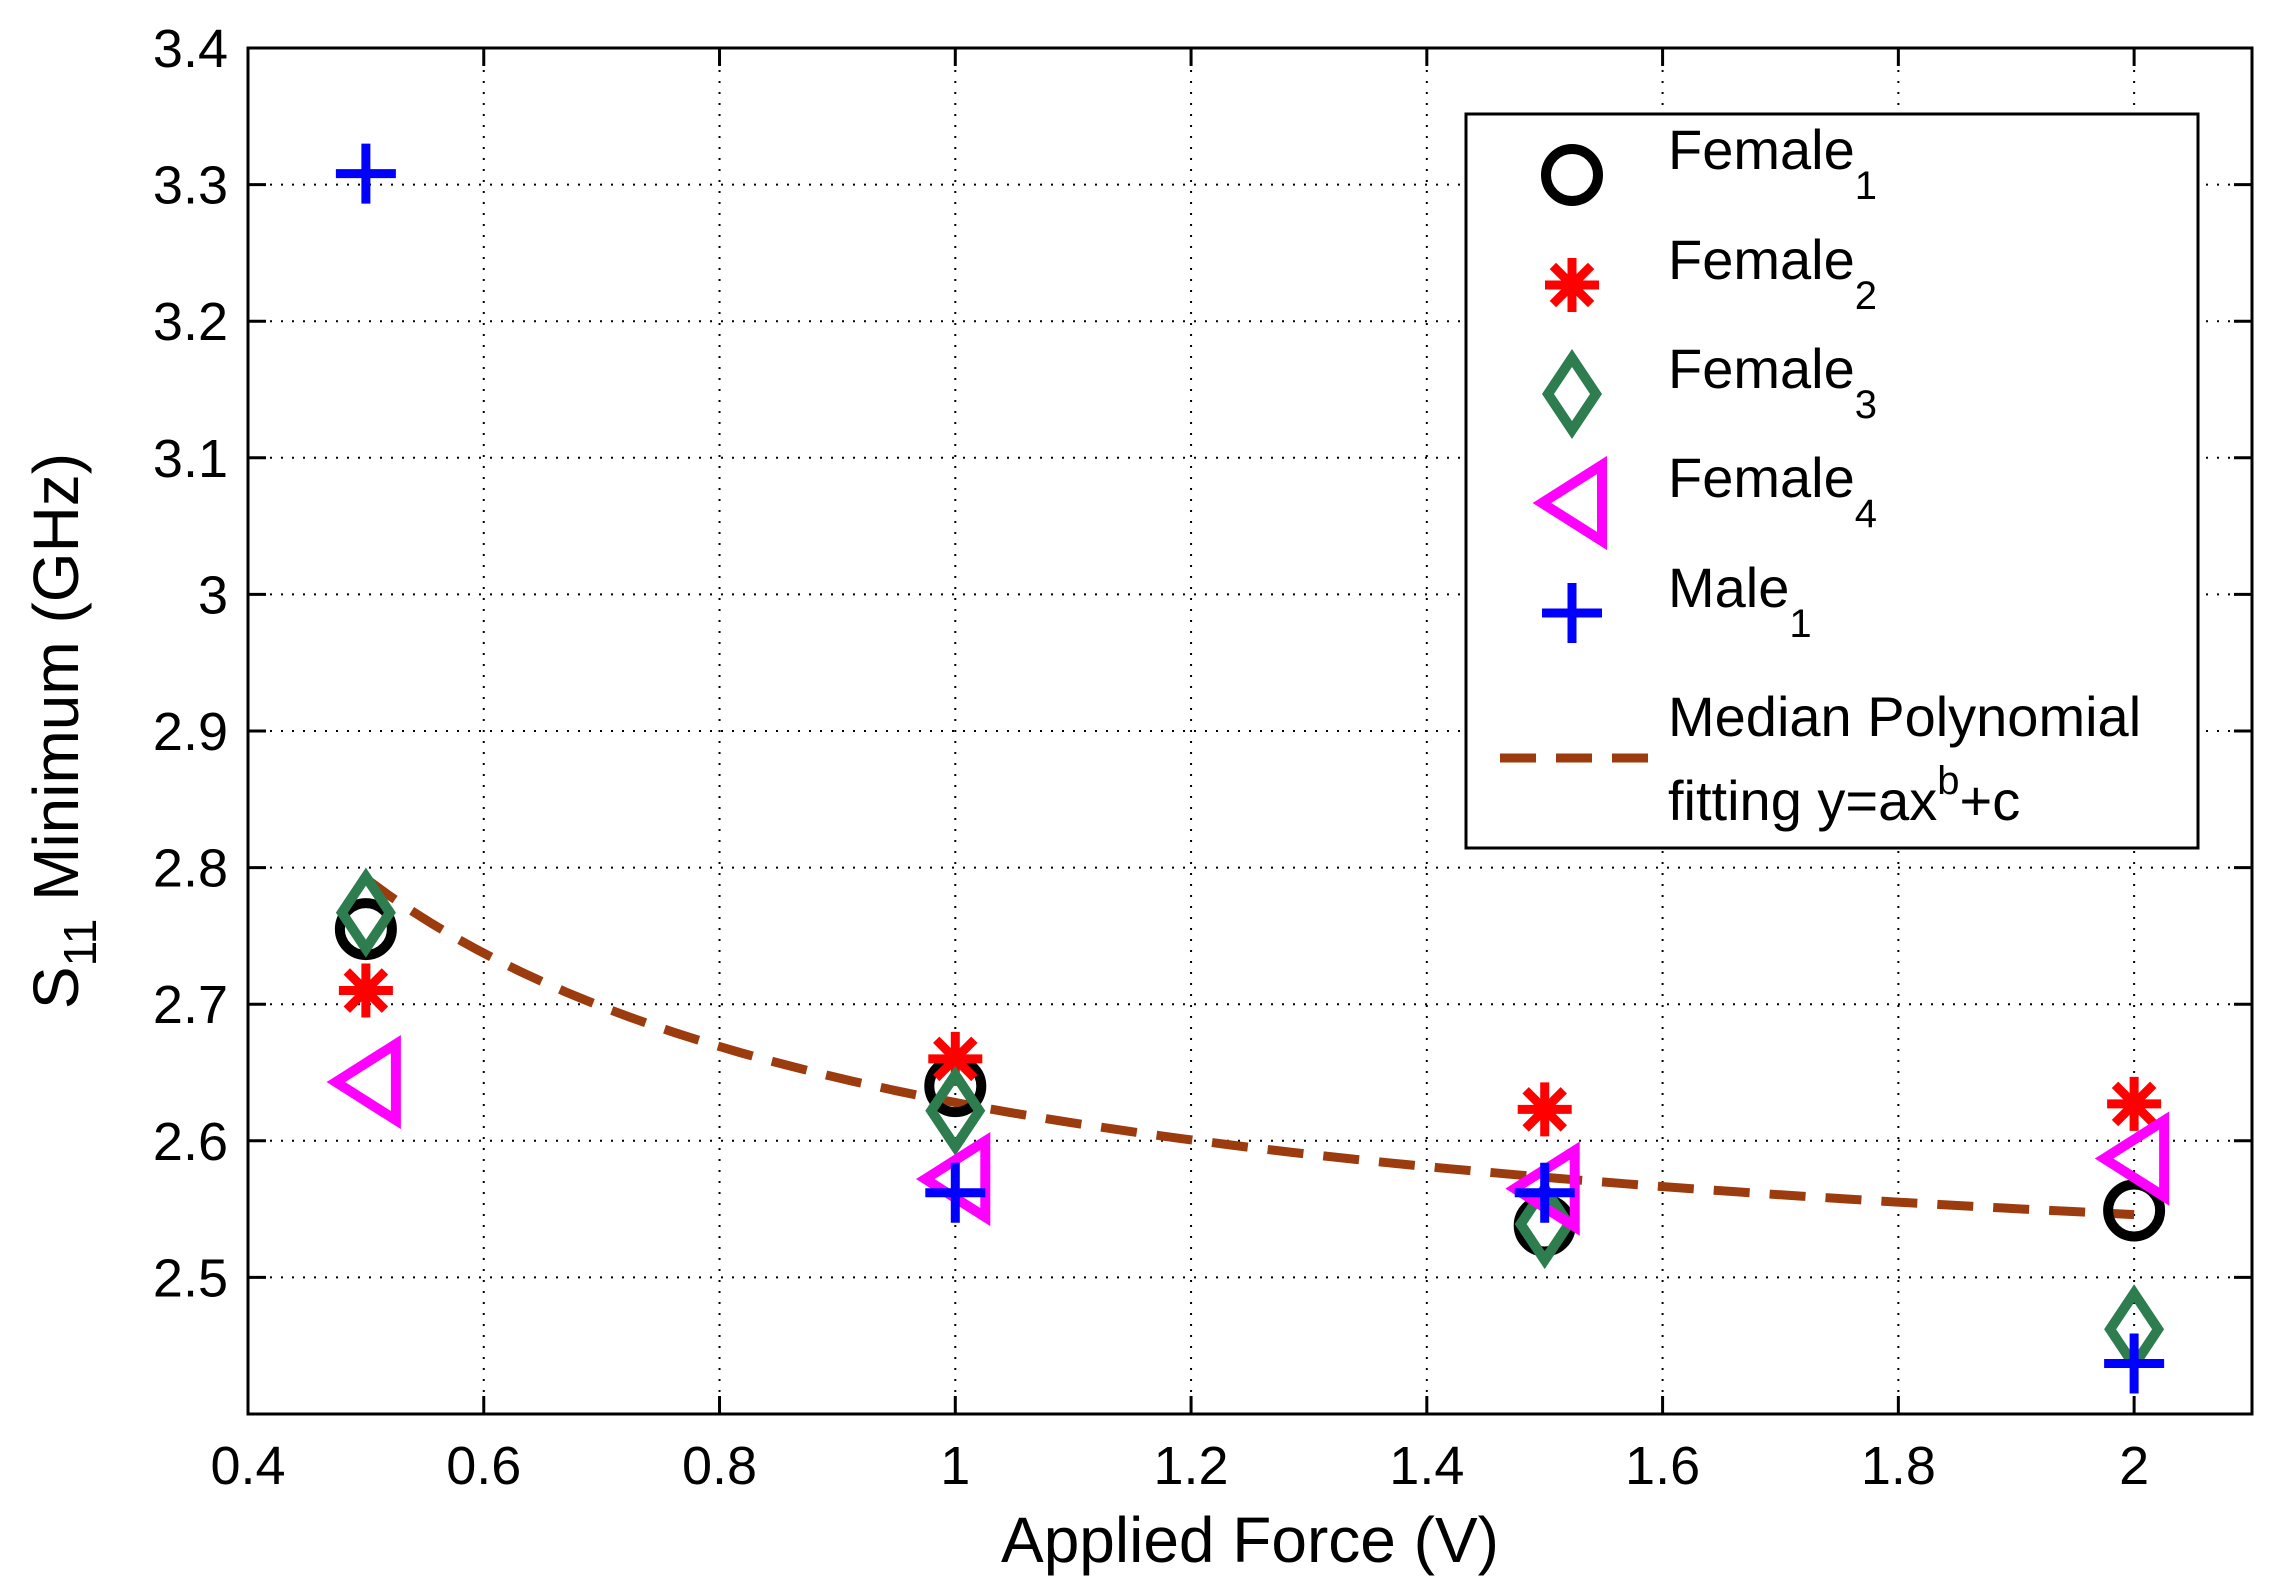 The width and height of the screenshot is (2272, 1585). What do you see at coordinates (1250, 1540) in the screenshot?
I see `x-axis-title: Applied Force (V)` at bounding box center [1250, 1540].